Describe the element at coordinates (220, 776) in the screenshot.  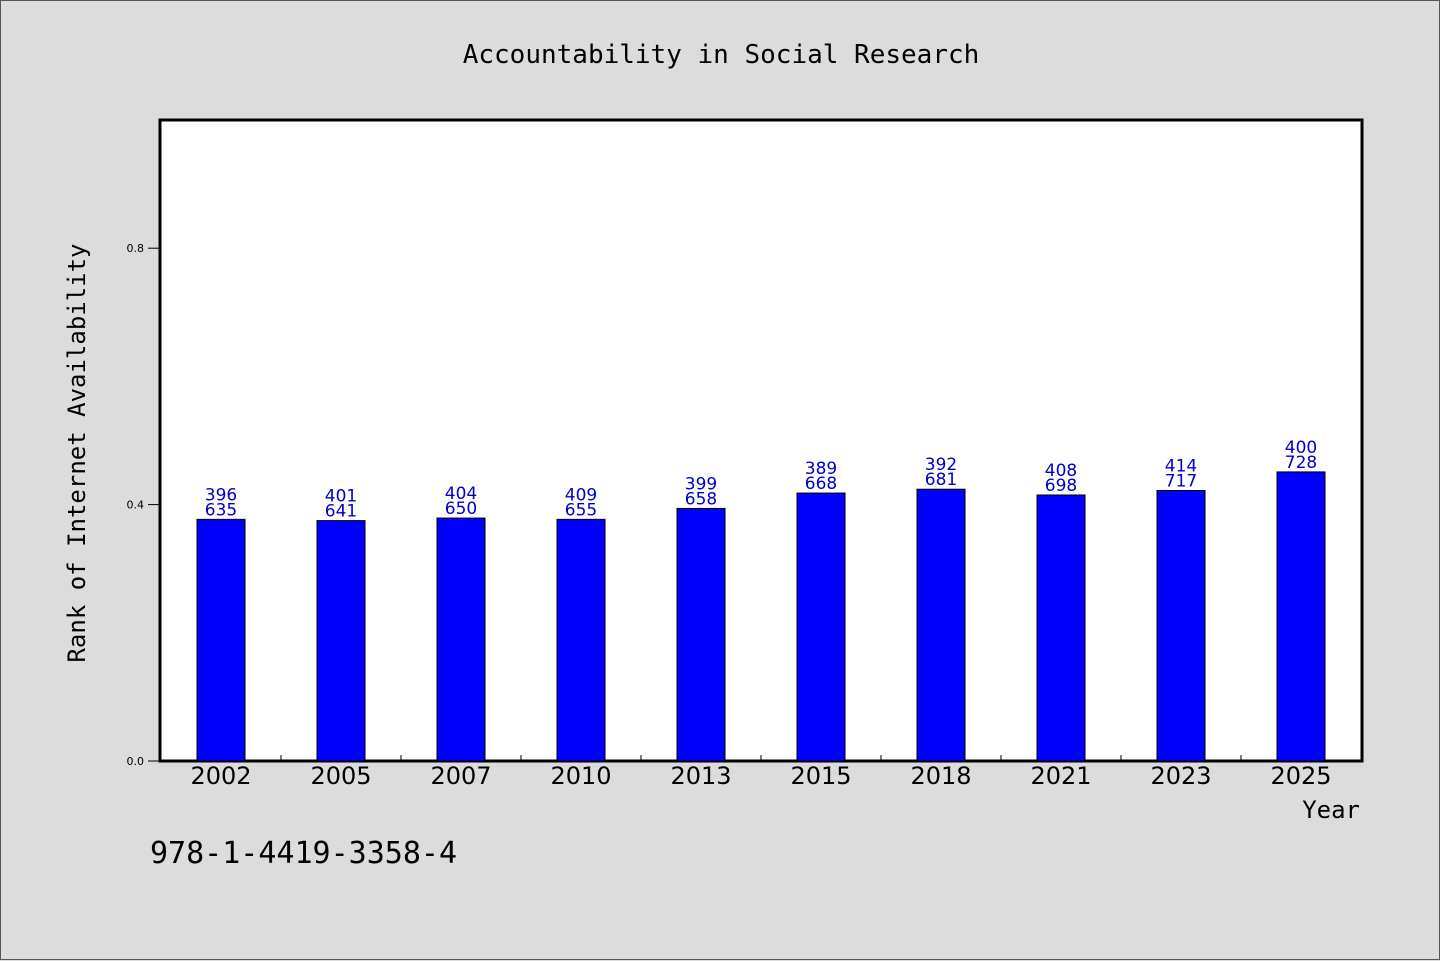
I see `x-tick-label-2002: 2002` at that location.